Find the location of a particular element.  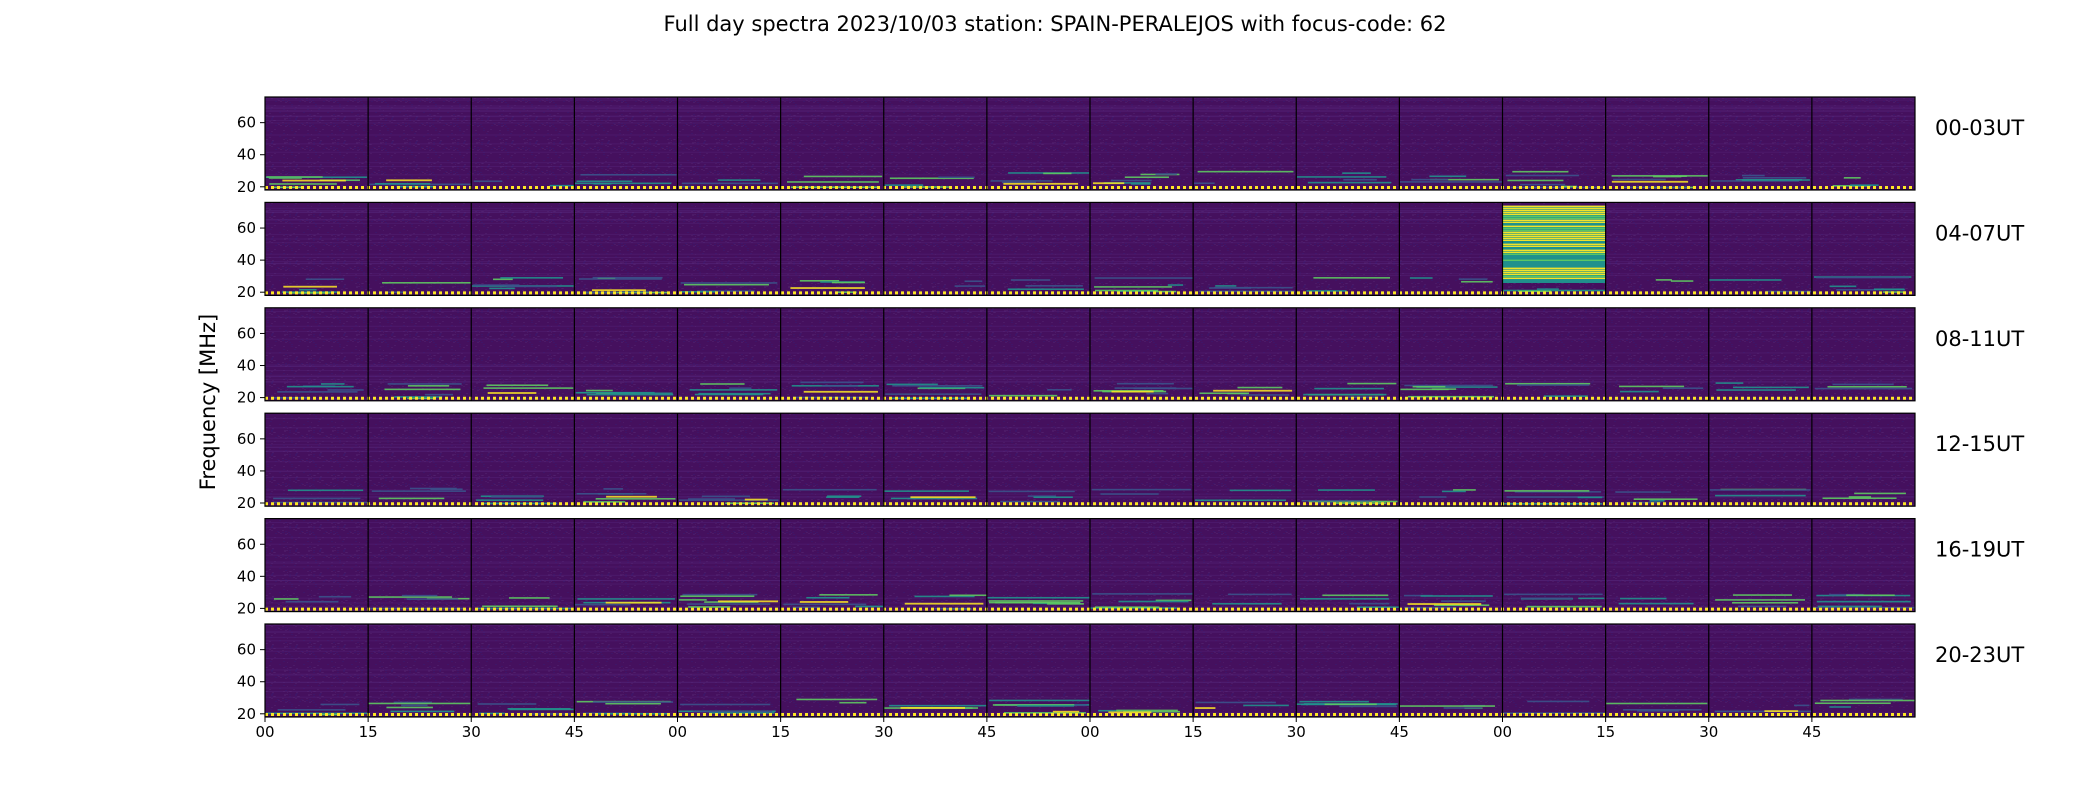

x-tick-label: 30 is located at coordinates (1296, 732).